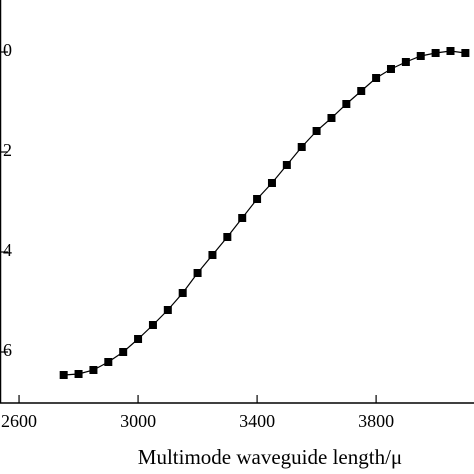  What do you see at coordinates (19, 421) in the screenshot?
I see `x-tick-label: 2600` at bounding box center [19, 421].